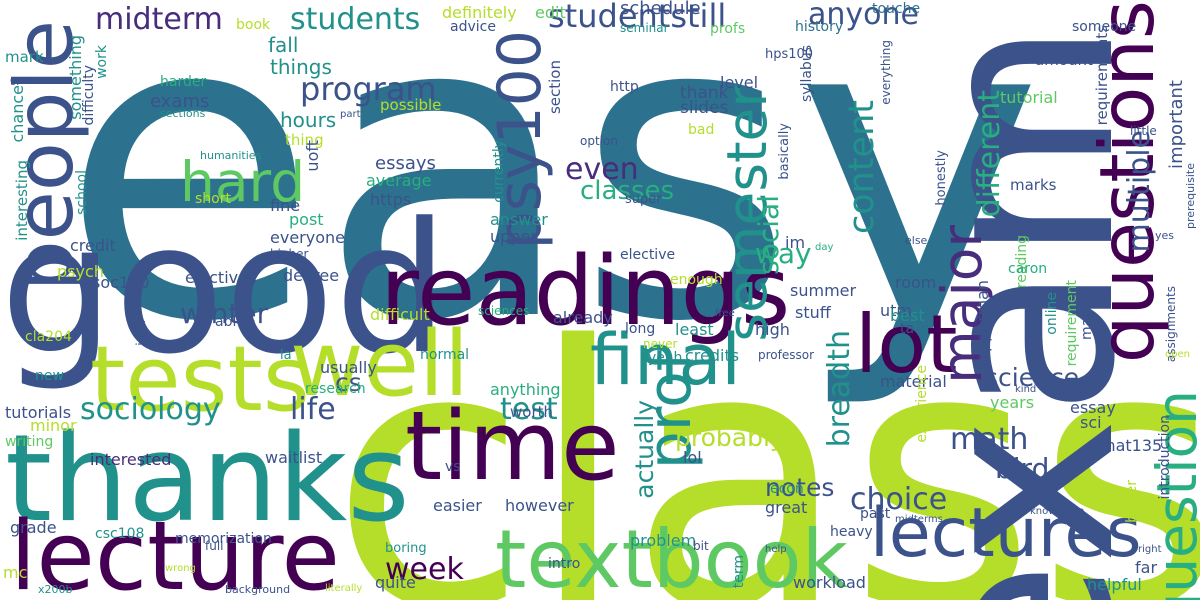  What do you see at coordinates (916, 282) in the screenshot?
I see `cloud-word-room: room` at bounding box center [916, 282].